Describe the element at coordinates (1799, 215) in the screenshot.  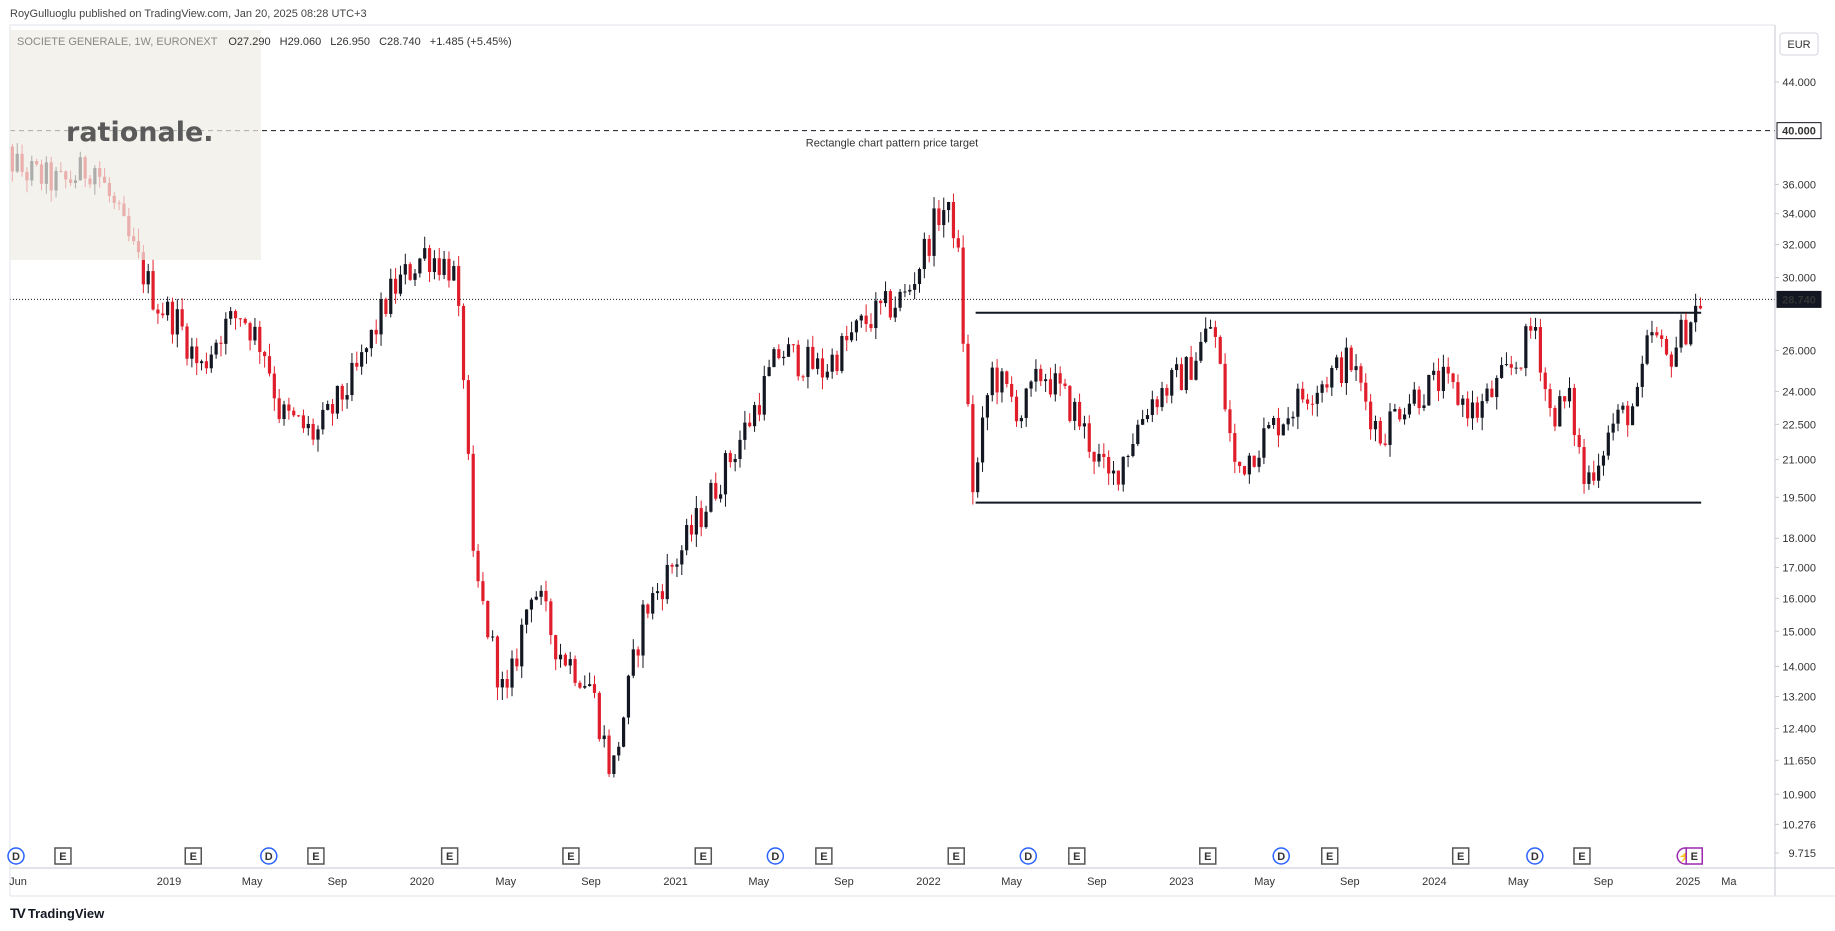
I see `y-tick-label: 34.000` at that location.